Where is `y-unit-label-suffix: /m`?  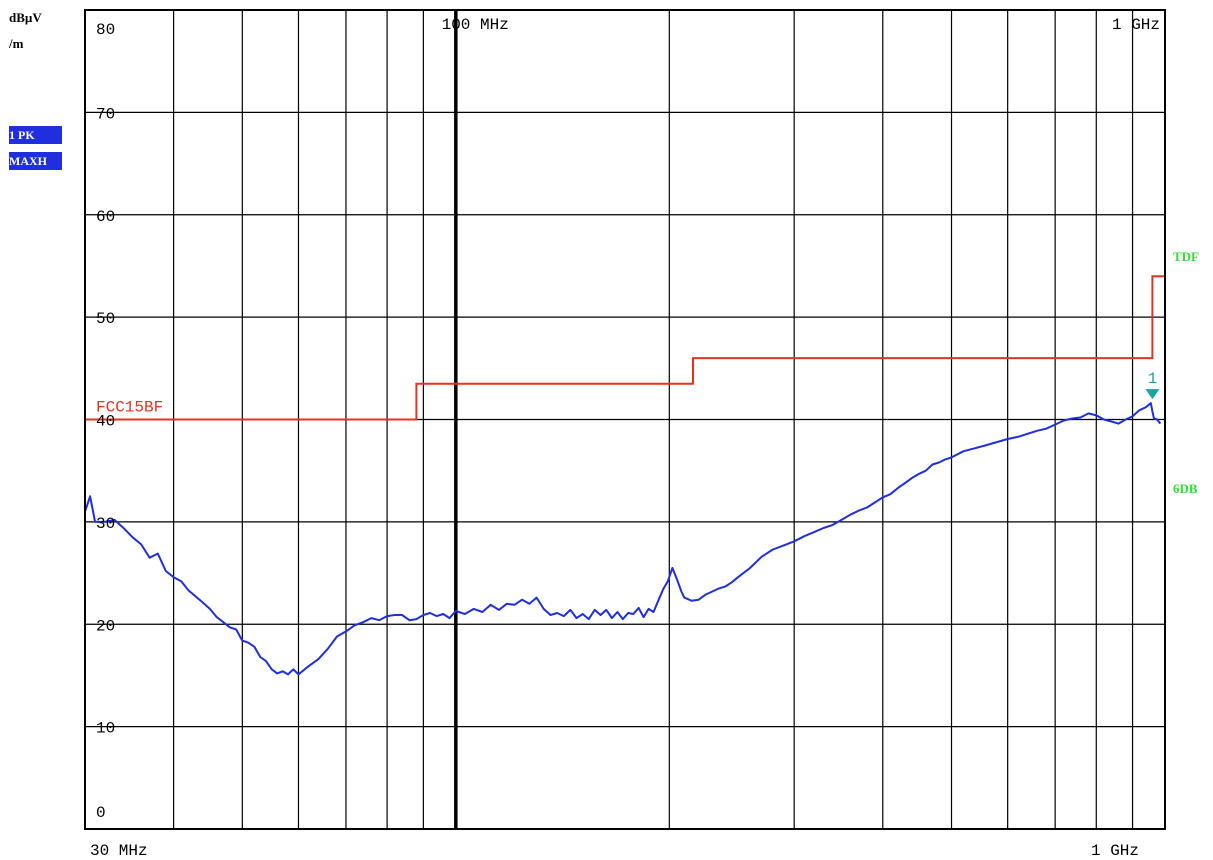
y-unit-label-suffix: /m is located at coordinates (16, 43).